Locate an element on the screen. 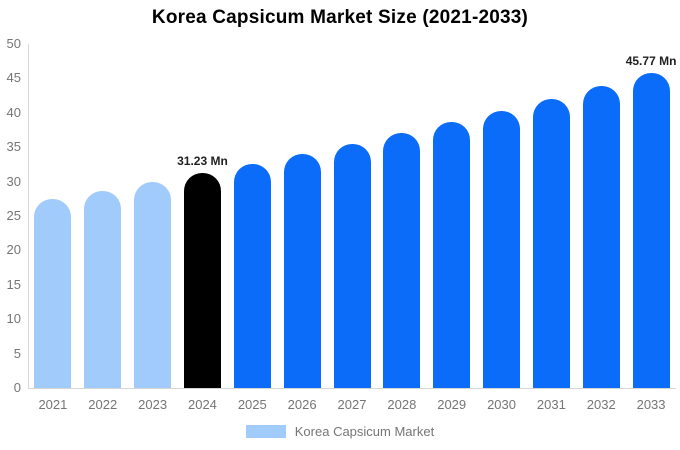 The height and width of the screenshot is (450, 680). legend-swatch is located at coordinates (265, 431).